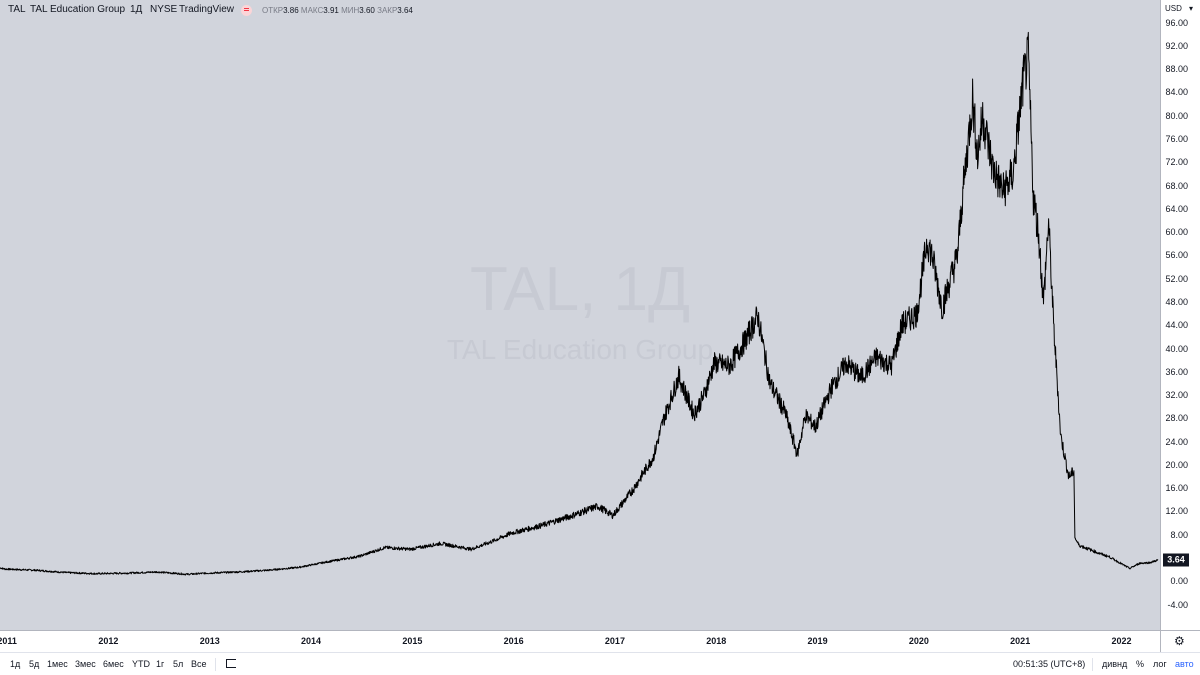  I want to click on price-tick-label: 24.00, so click(1176, 441).